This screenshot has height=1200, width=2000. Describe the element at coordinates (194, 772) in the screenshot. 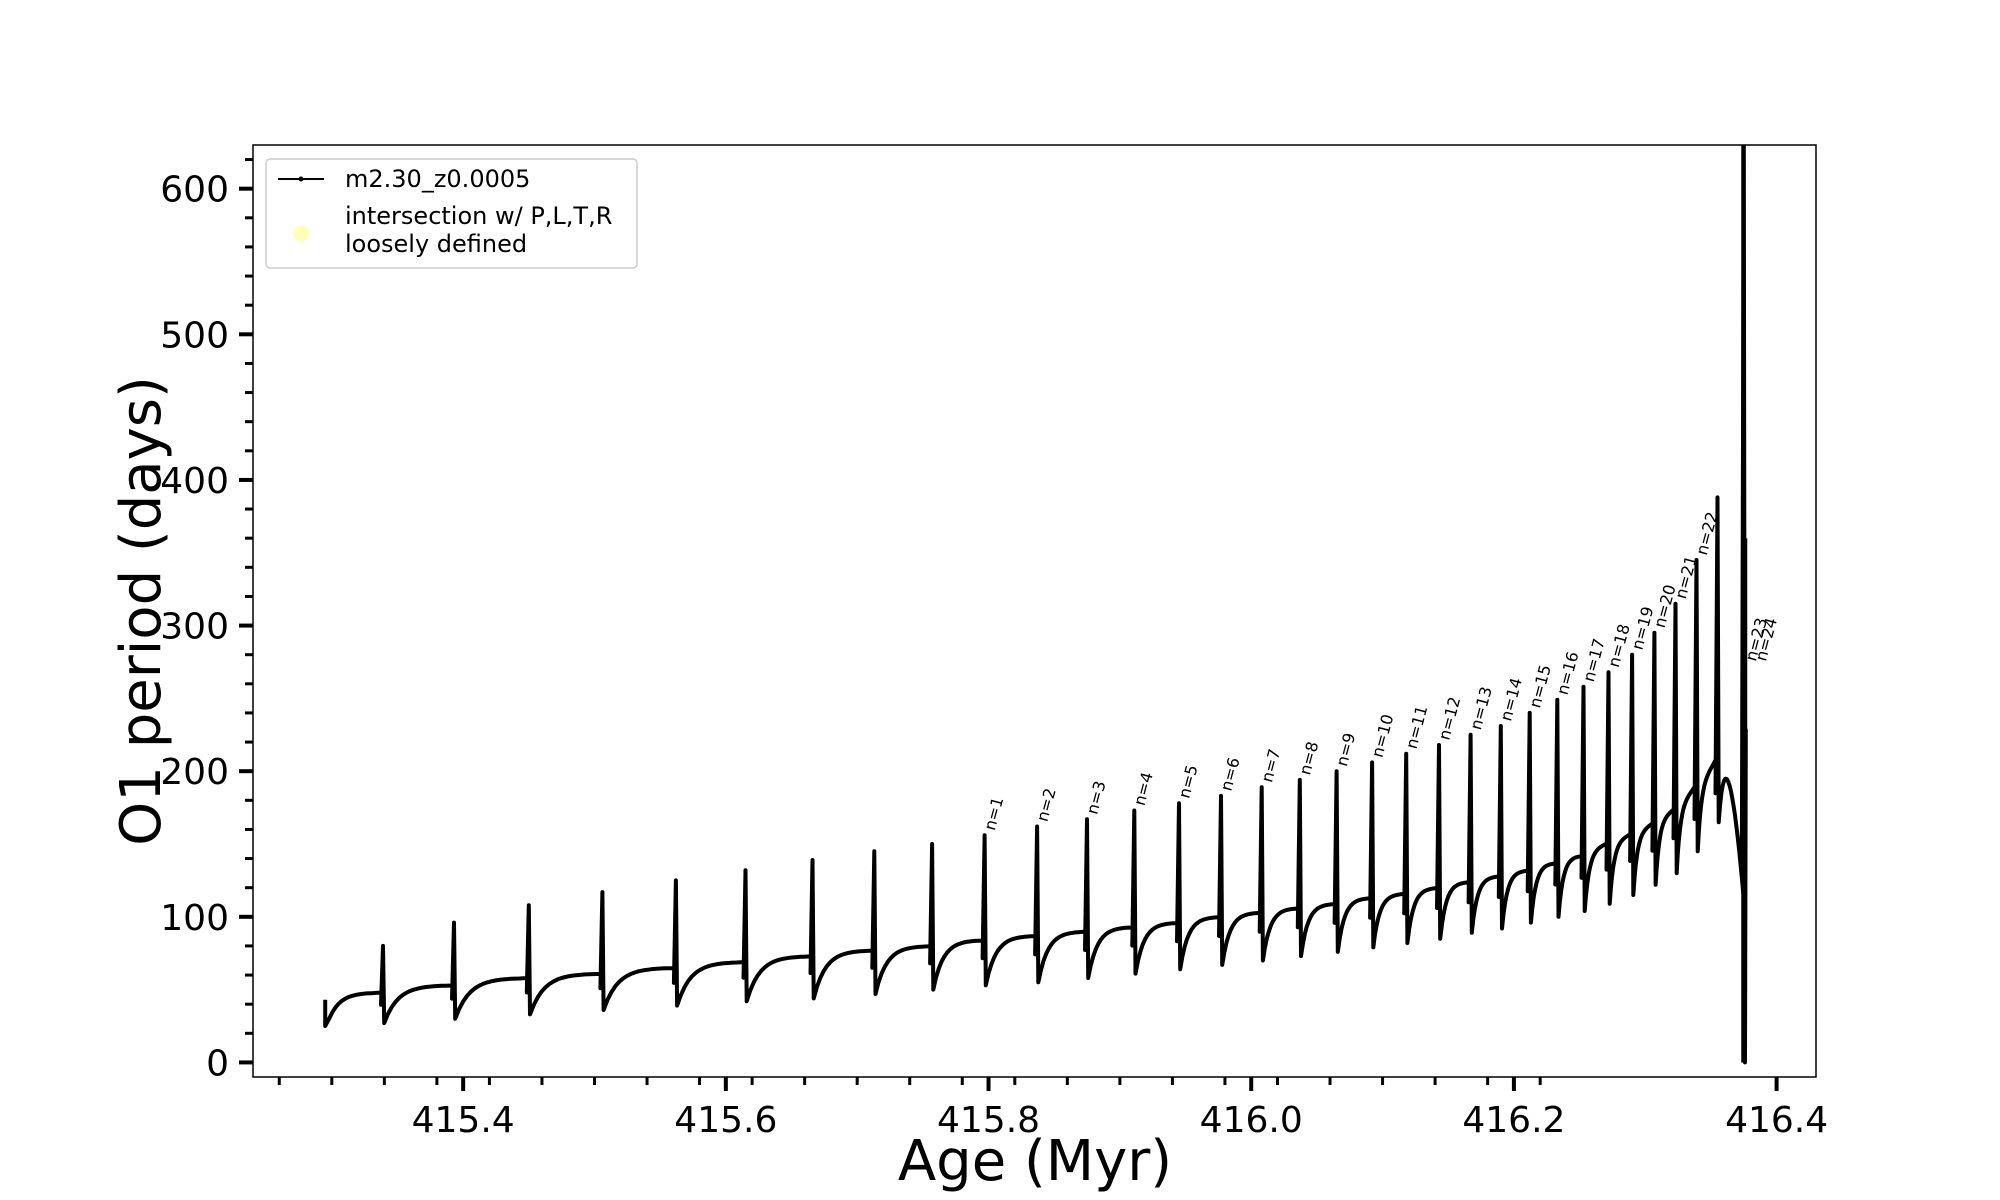

I see `y-tick-label: 200` at that location.